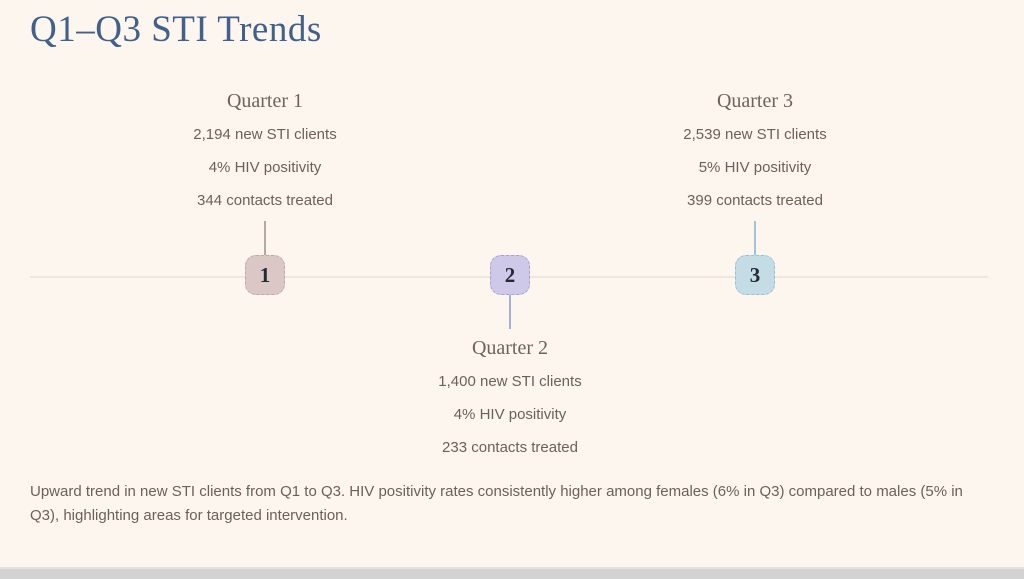  What do you see at coordinates (510, 381) in the screenshot?
I see `quarter-2-stat-clients: 1,400 new STI clients` at bounding box center [510, 381].